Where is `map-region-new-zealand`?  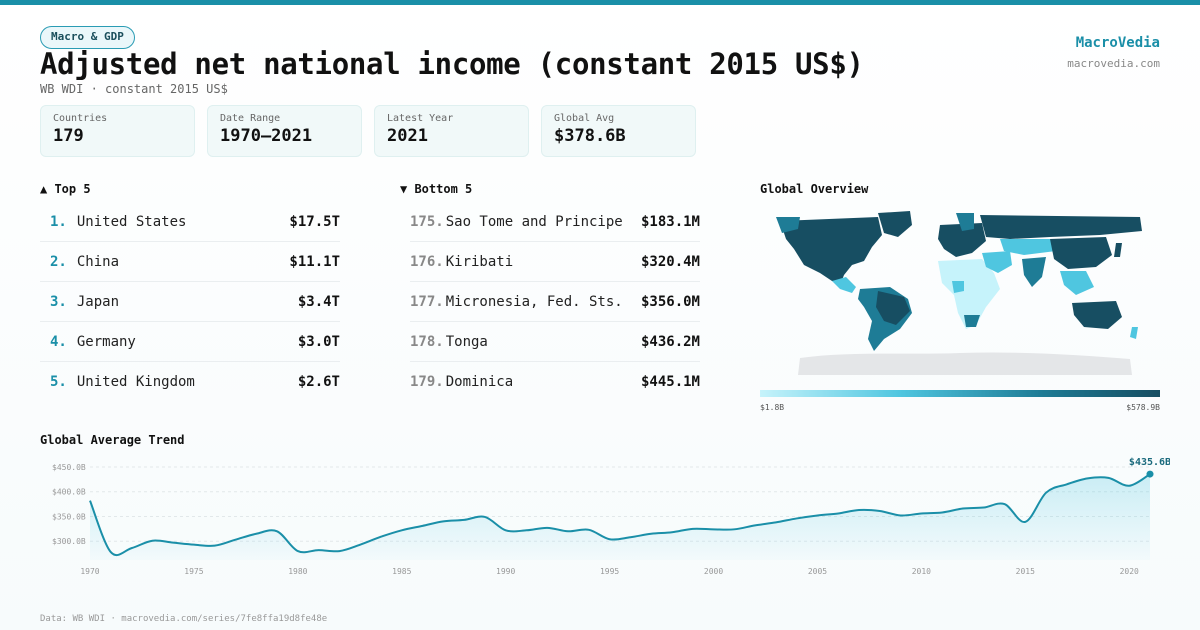
map-region-new-zealand is located at coordinates (1134, 333).